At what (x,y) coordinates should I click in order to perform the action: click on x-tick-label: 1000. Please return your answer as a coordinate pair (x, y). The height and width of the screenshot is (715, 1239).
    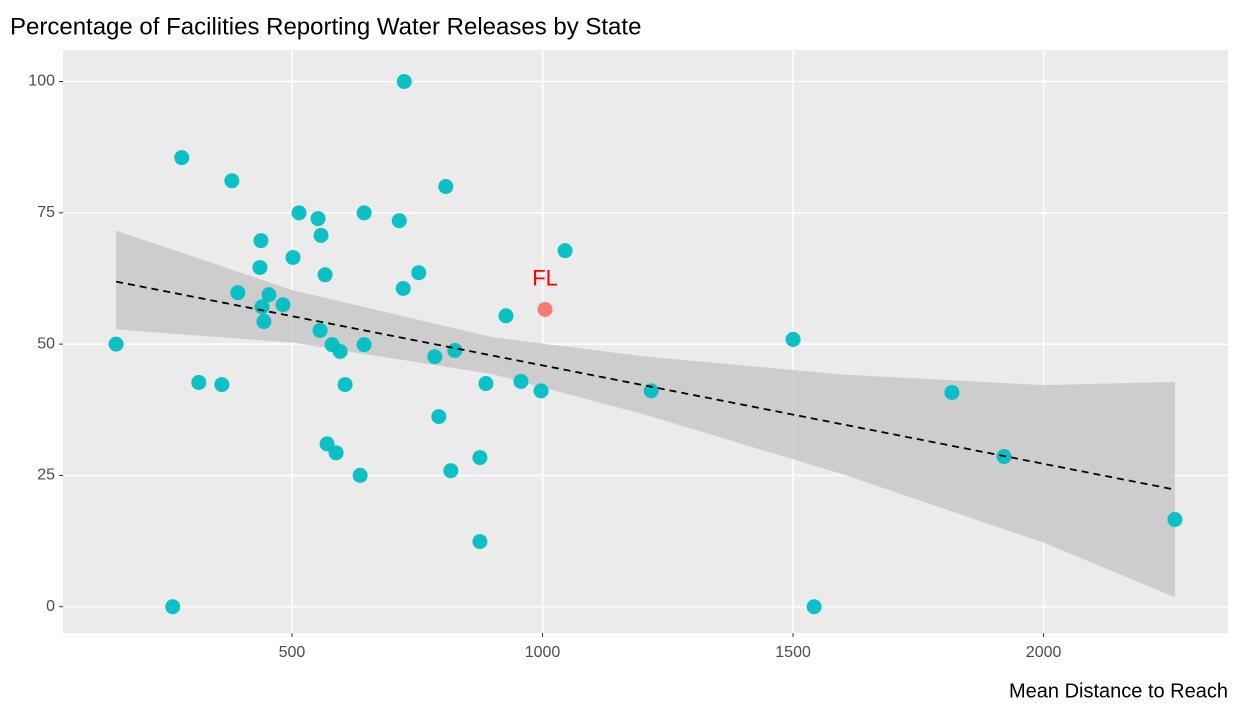
    Looking at the image, I should click on (543, 652).